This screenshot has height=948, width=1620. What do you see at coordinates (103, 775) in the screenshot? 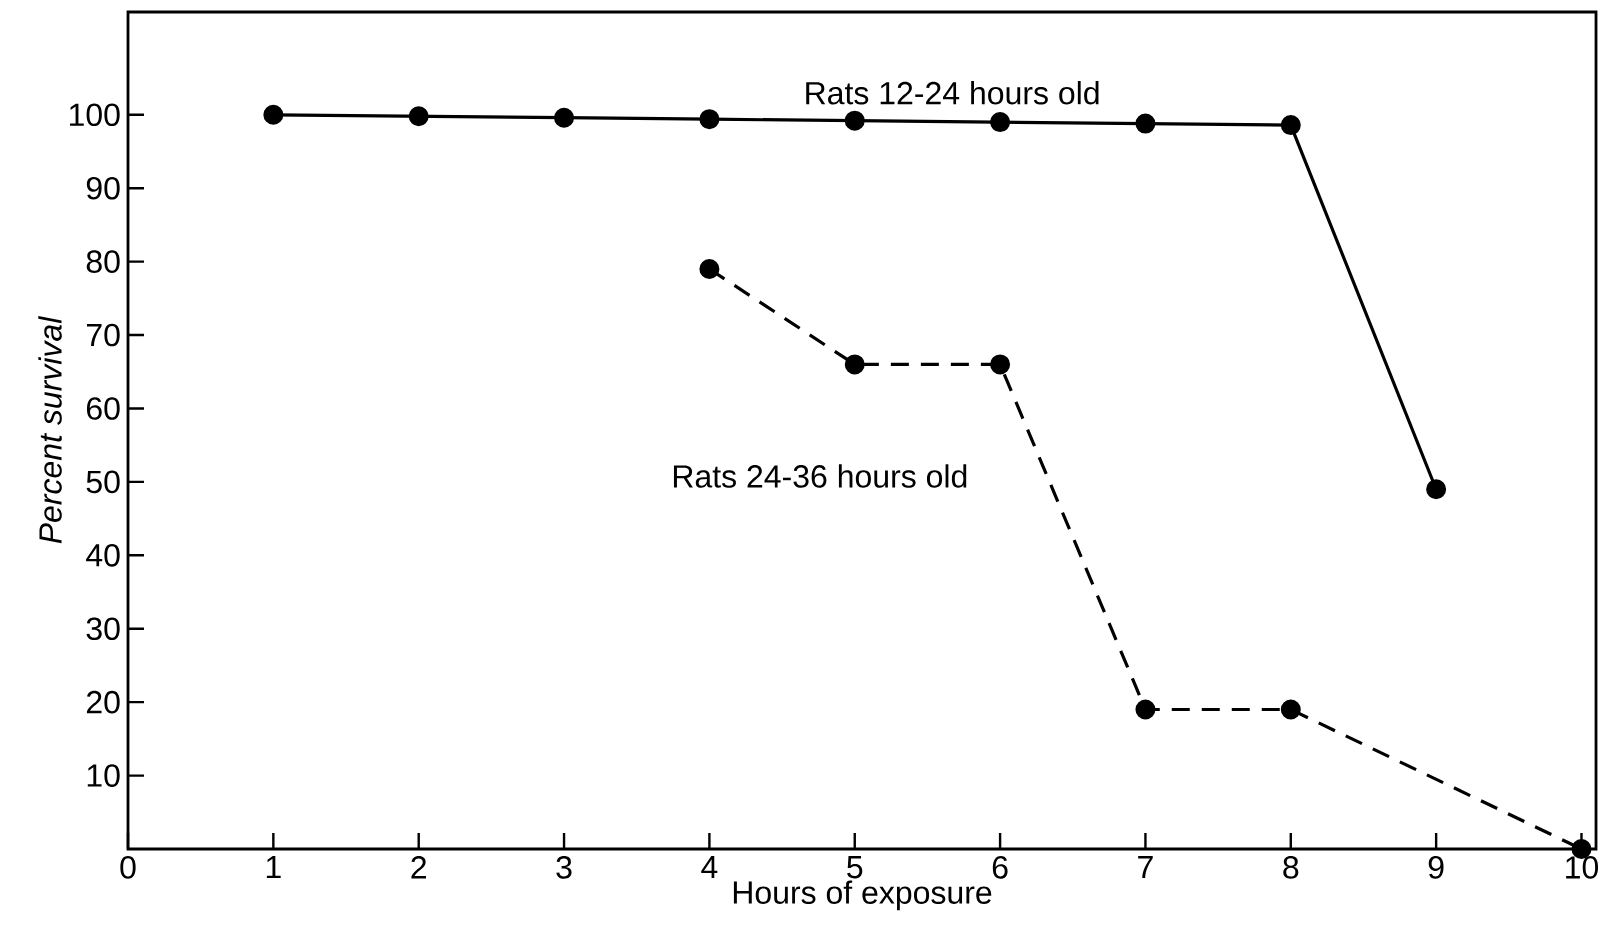
I see `y-tick-label: 10` at bounding box center [103, 775].